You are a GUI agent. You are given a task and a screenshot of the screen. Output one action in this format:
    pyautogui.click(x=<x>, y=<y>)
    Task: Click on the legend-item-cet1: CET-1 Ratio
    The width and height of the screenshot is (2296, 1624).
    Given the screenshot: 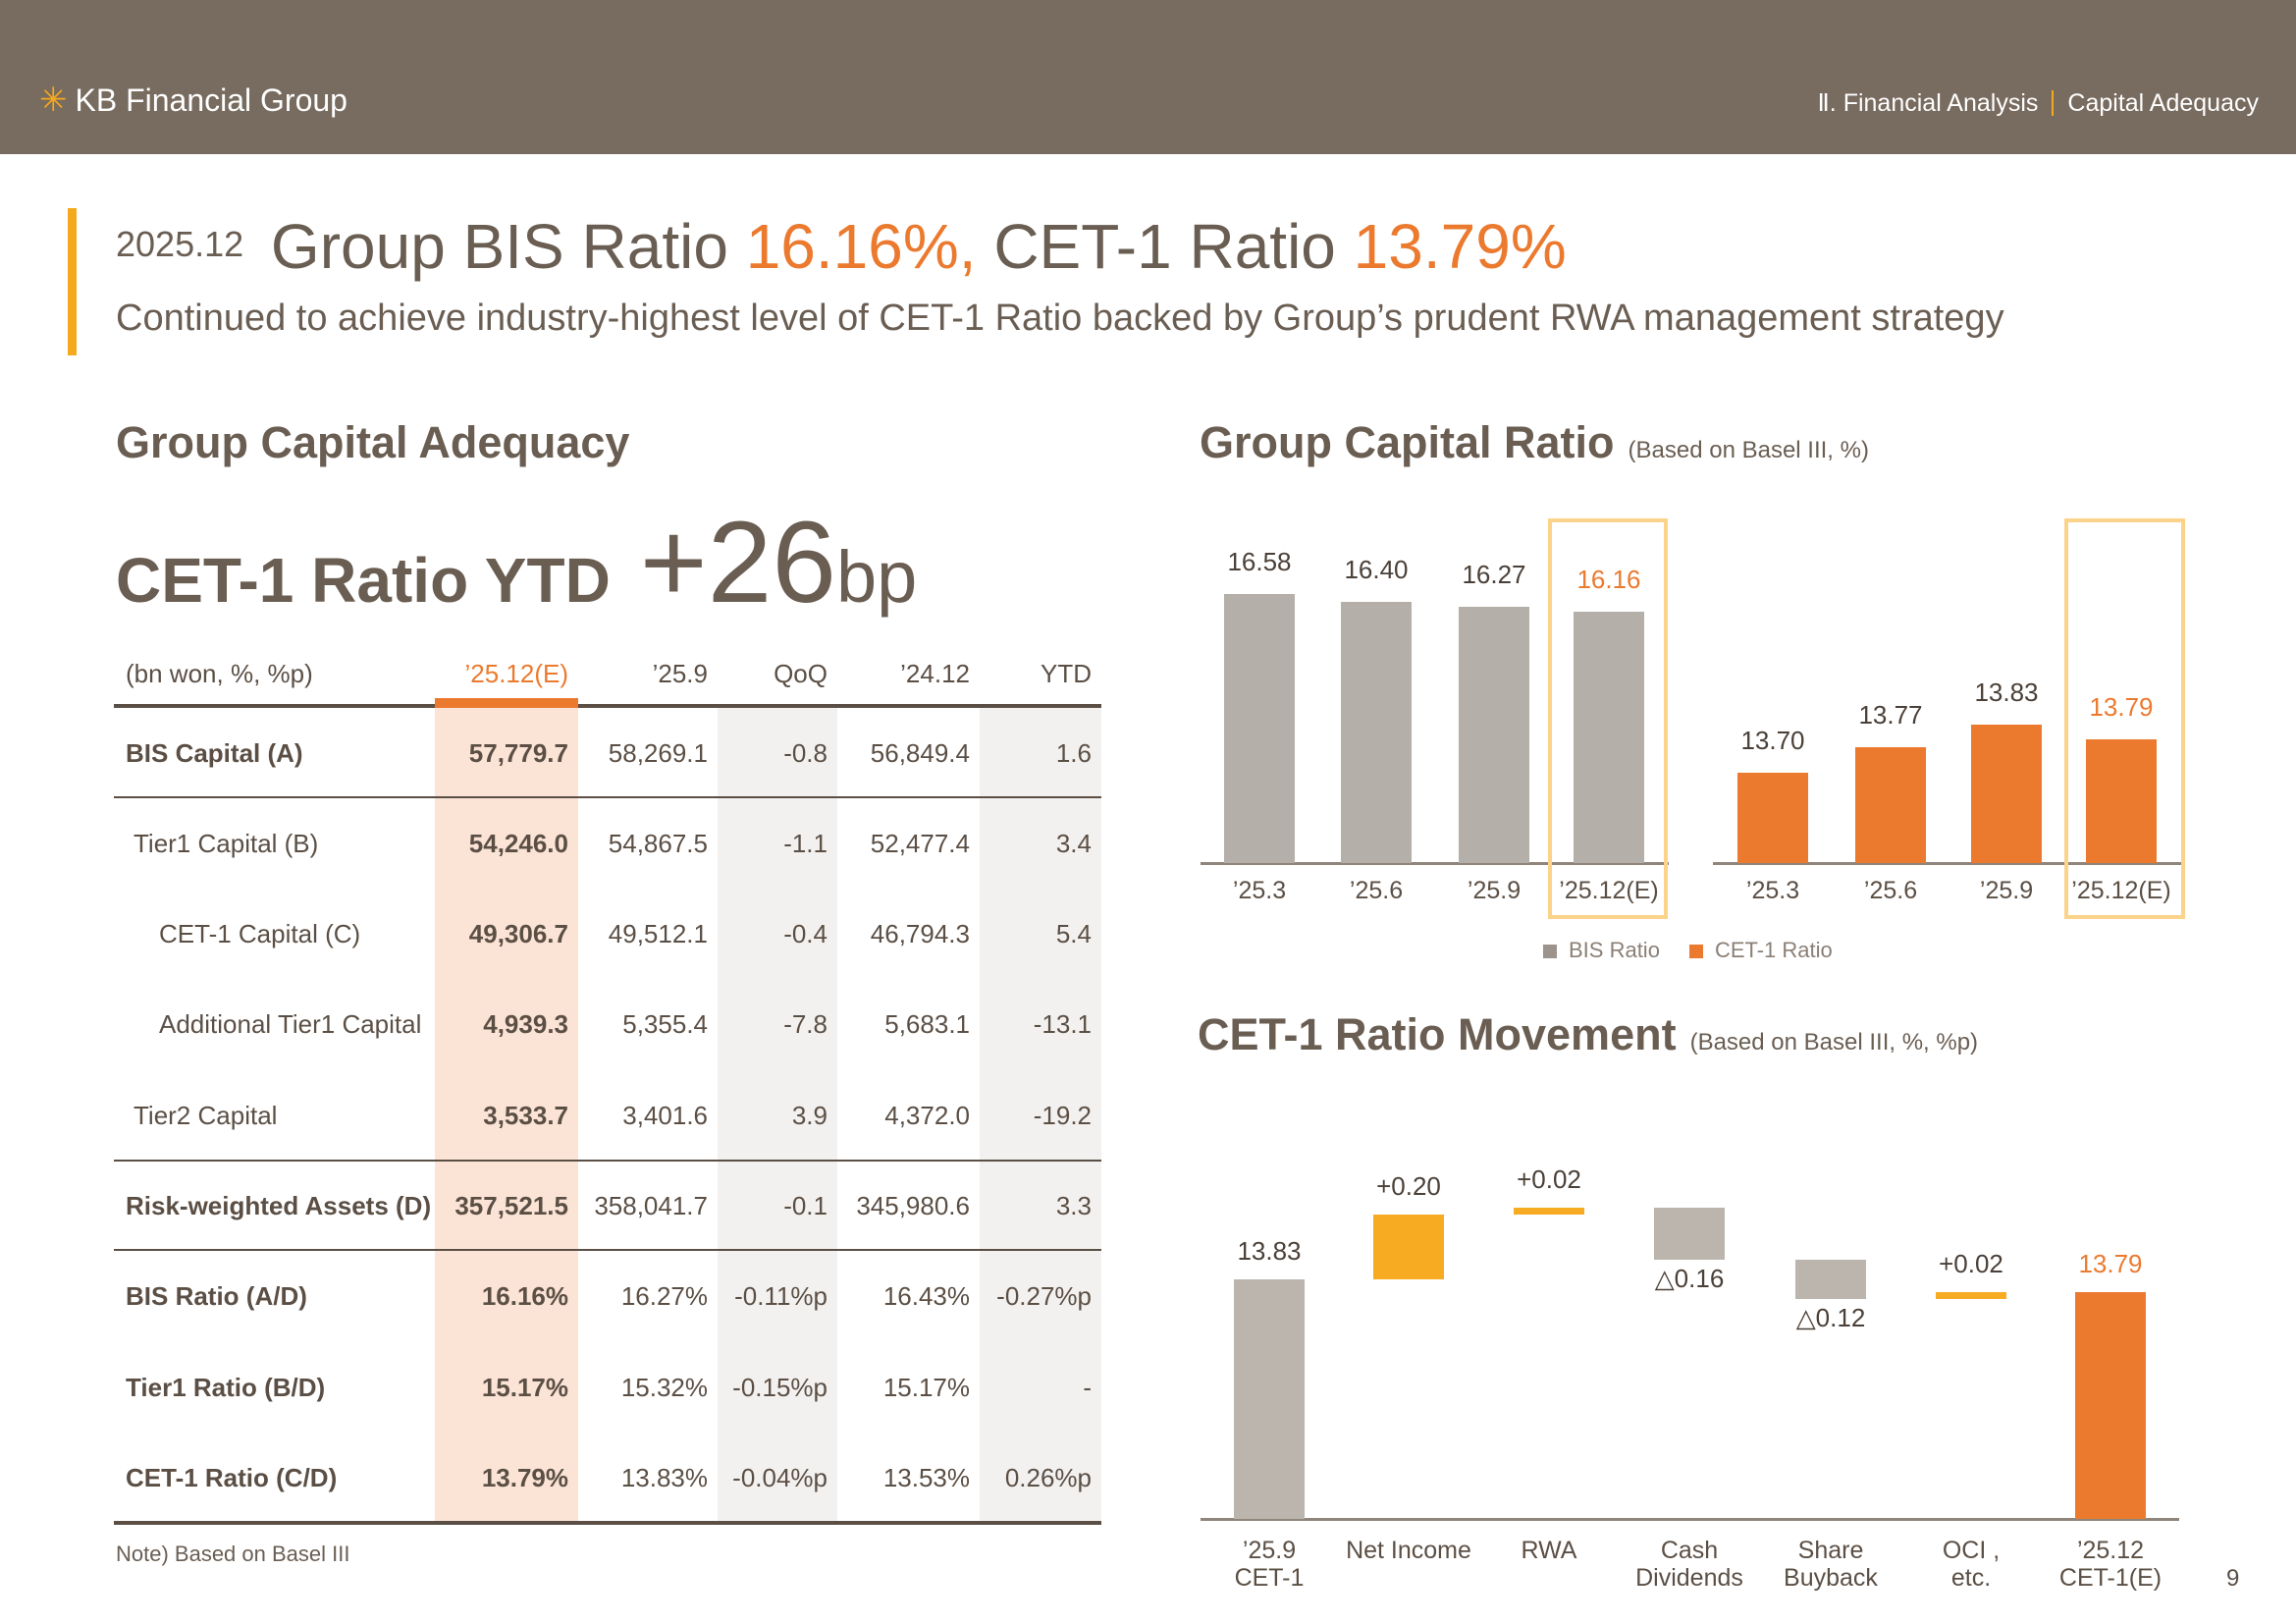 What is the action you would take?
    pyautogui.click(x=1760, y=950)
    